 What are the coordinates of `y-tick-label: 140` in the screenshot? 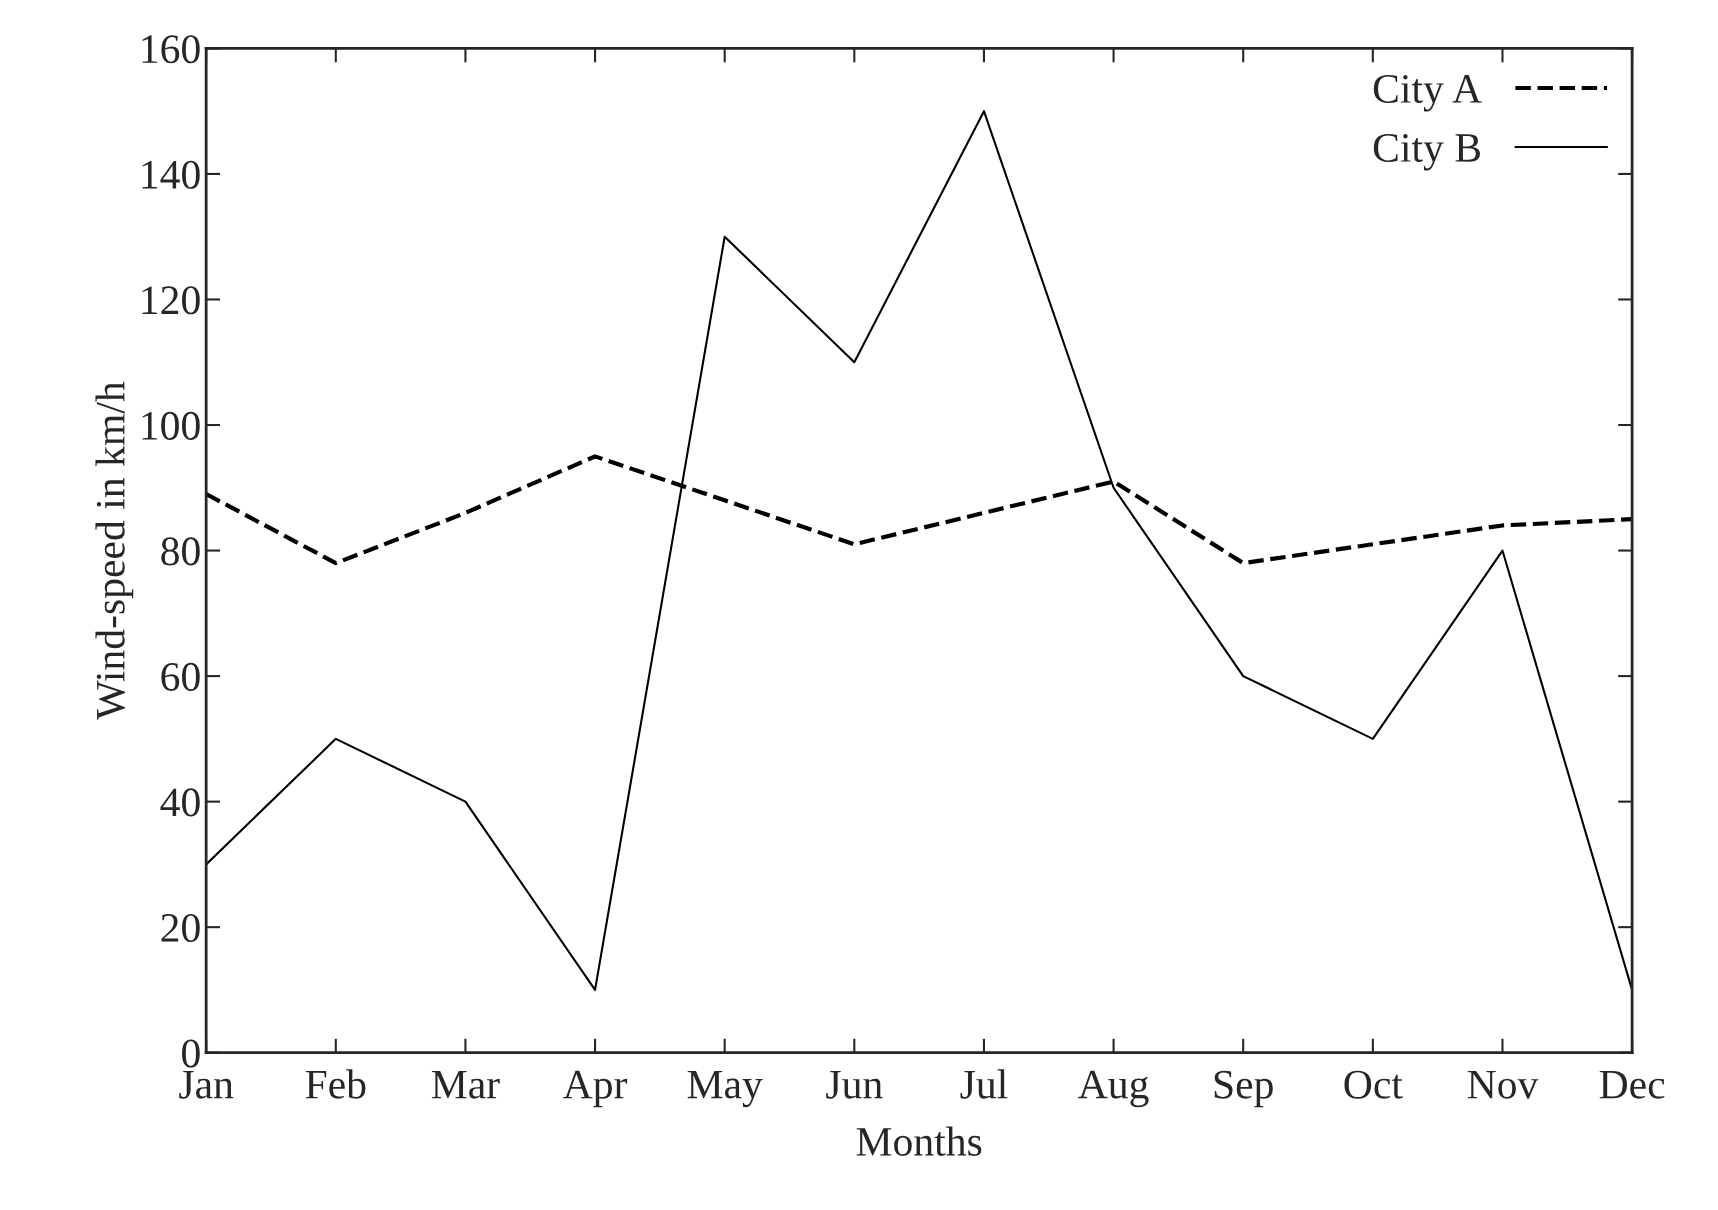 It's located at (171, 174).